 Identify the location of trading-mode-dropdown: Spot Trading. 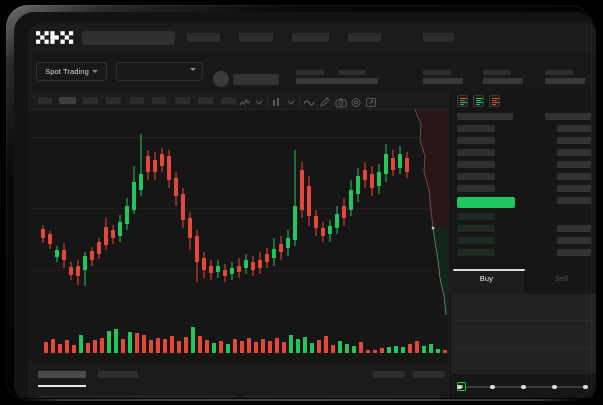
(71, 71).